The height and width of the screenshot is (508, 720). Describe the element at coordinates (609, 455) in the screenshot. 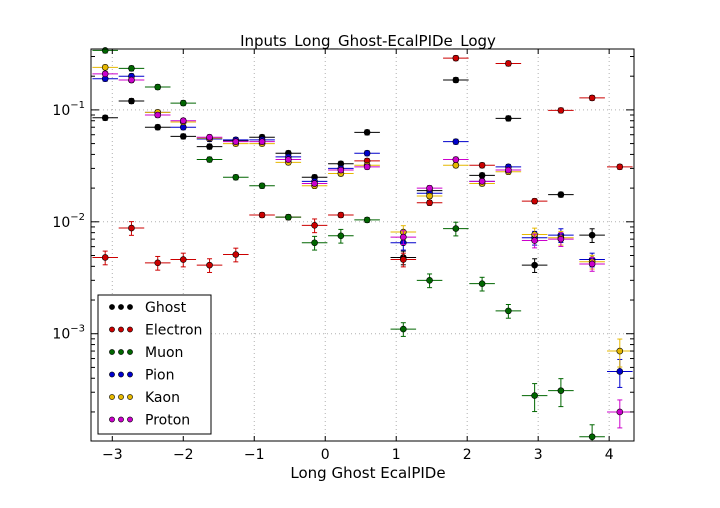

I see `x-tick-label: 4` at that location.